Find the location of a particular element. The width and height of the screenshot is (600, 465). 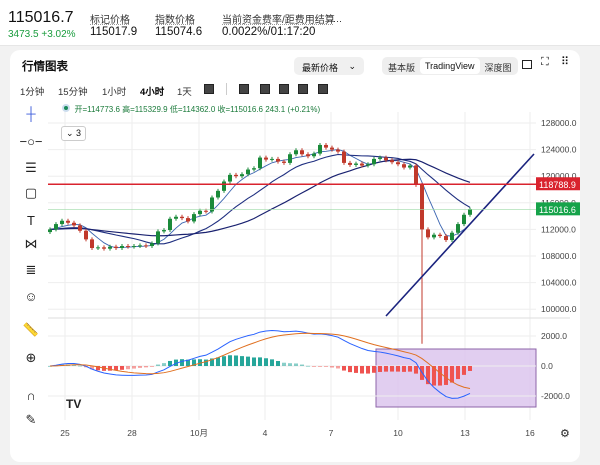

indicators-count: 3 is located at coordinates (79, 133).